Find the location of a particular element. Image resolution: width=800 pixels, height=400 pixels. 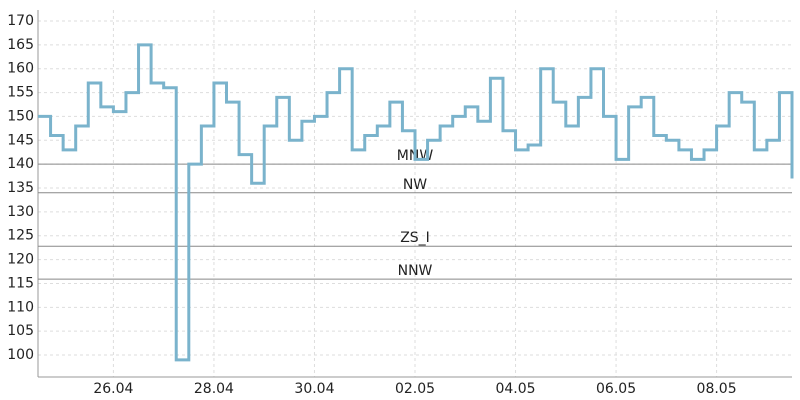

y-tick-label: 165 is located at coordinates (20, 45).